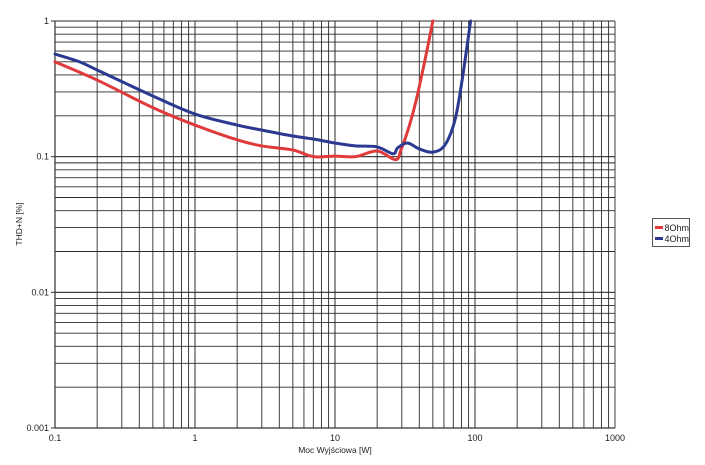  What do you see at coordinates (37, 428) in the screenshot?
I see `y-tick-label: 0.001` at bounding box center [37, 428].